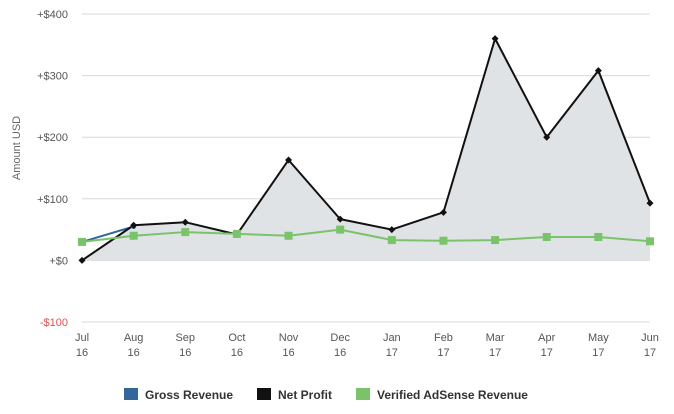 This screenshot has width=674, height=414. Describe the element at coordinates (54, 323) in the screenshot. I see `y-tick-label: -$100` at that location.